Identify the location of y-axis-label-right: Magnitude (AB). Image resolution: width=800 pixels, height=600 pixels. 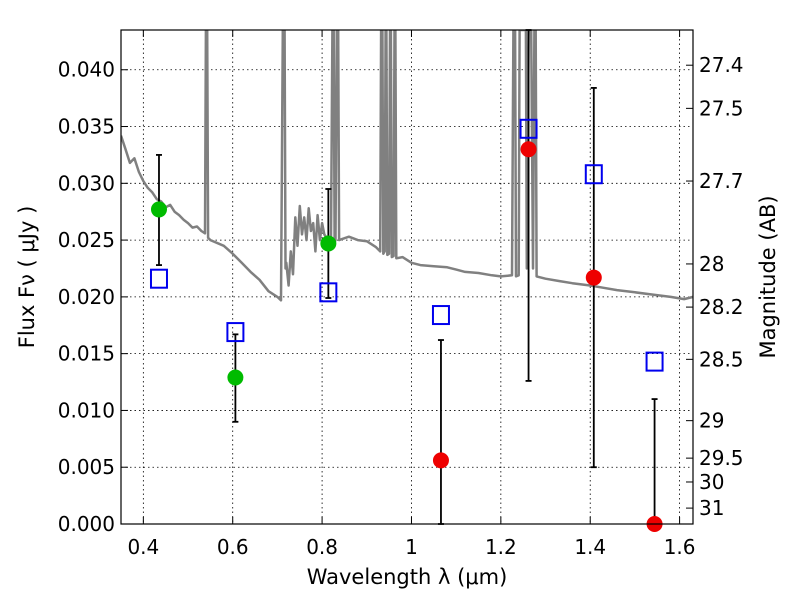
(768, 276).